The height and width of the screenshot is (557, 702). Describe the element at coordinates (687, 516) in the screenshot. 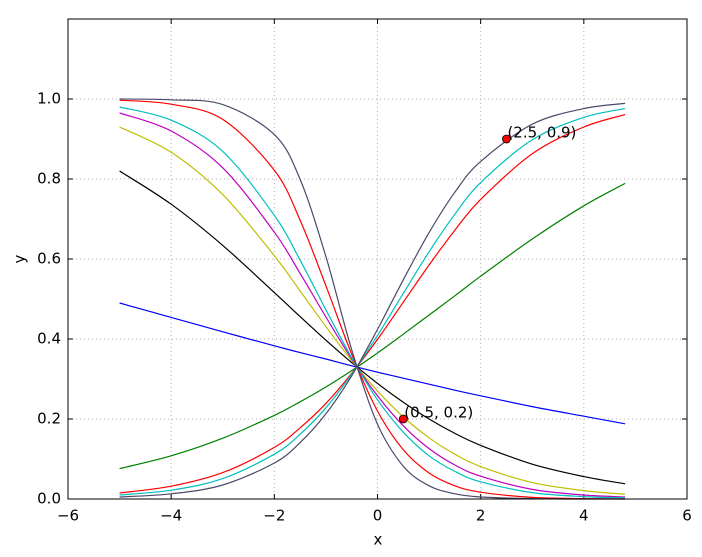

I see `x-tick-label: 6` at that location.